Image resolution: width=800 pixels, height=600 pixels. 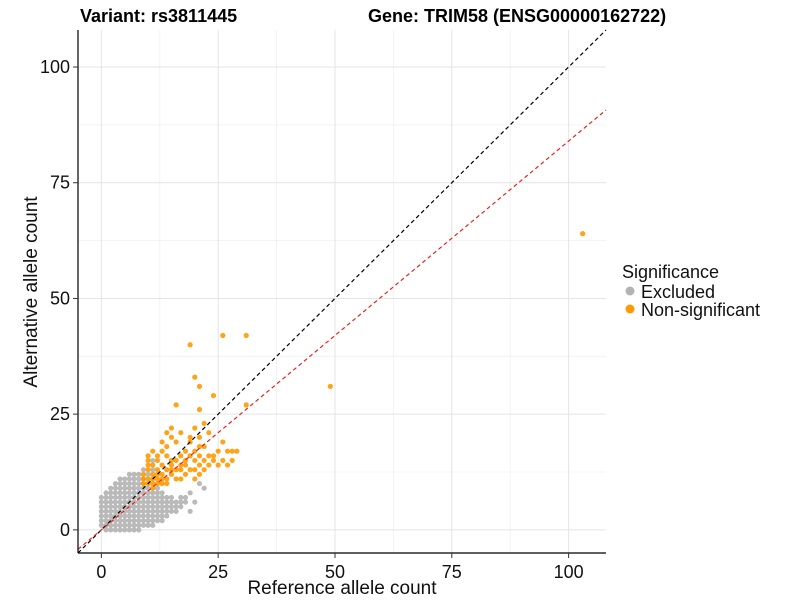 I want to click on x-tick-label: 100, so click(x=569, y=572).